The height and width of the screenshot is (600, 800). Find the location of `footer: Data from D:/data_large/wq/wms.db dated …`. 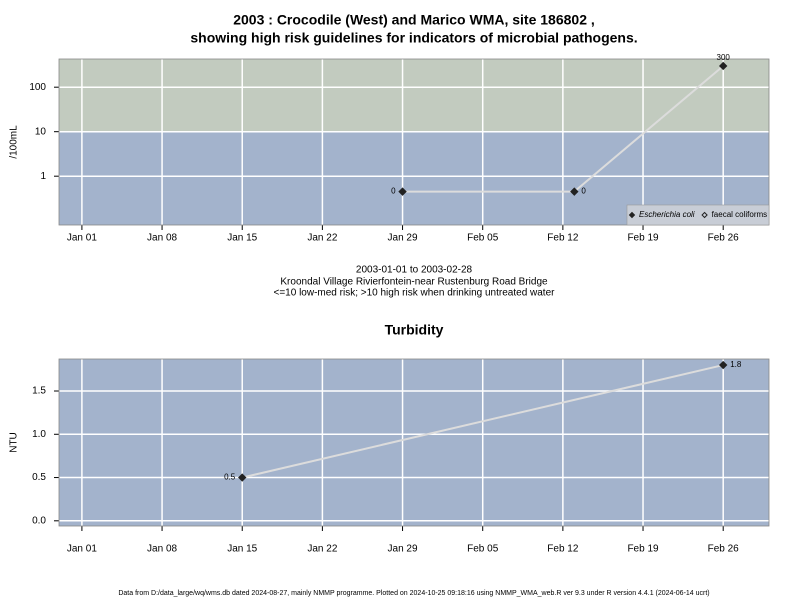

footer: Data from D:/data_large/wq/wms.db dated … is located at coordinates (413, 593).